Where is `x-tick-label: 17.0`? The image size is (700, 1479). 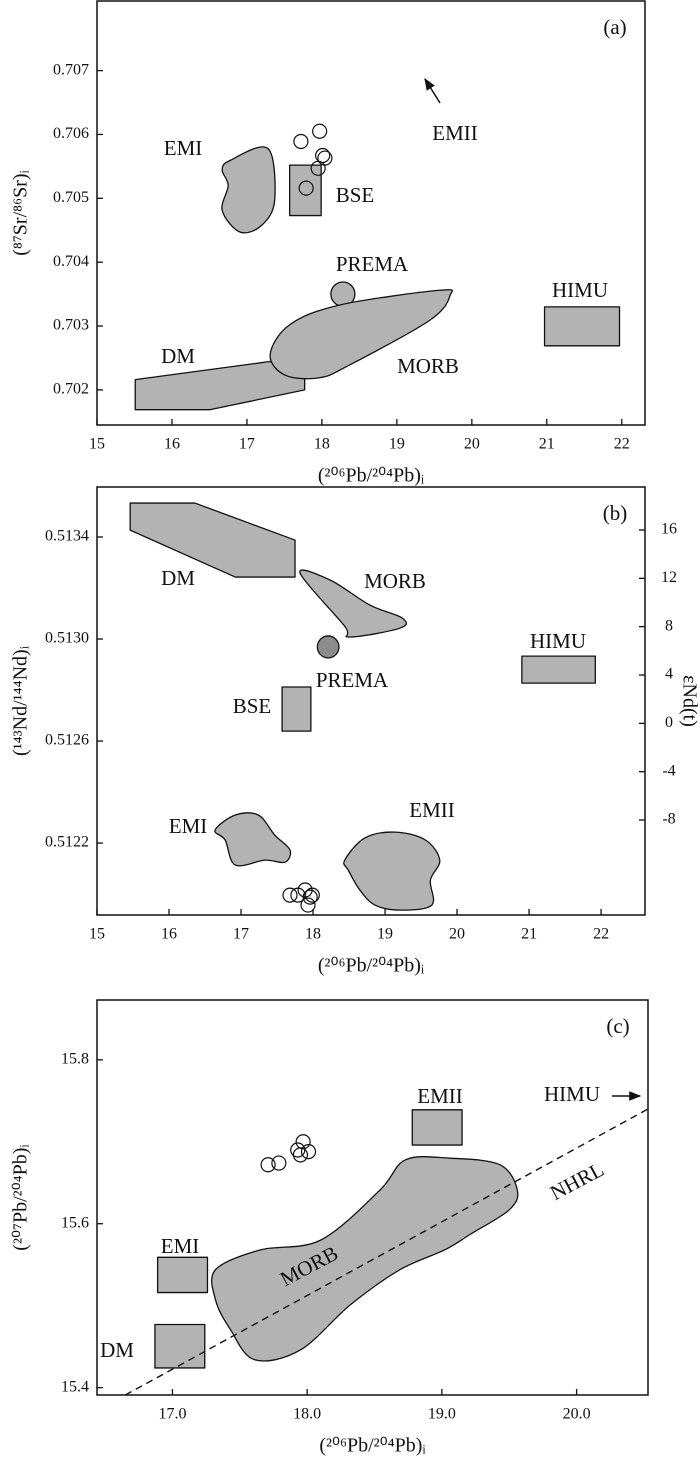
x-tick-label: 17.0 is located at coordinates (172, 1414).